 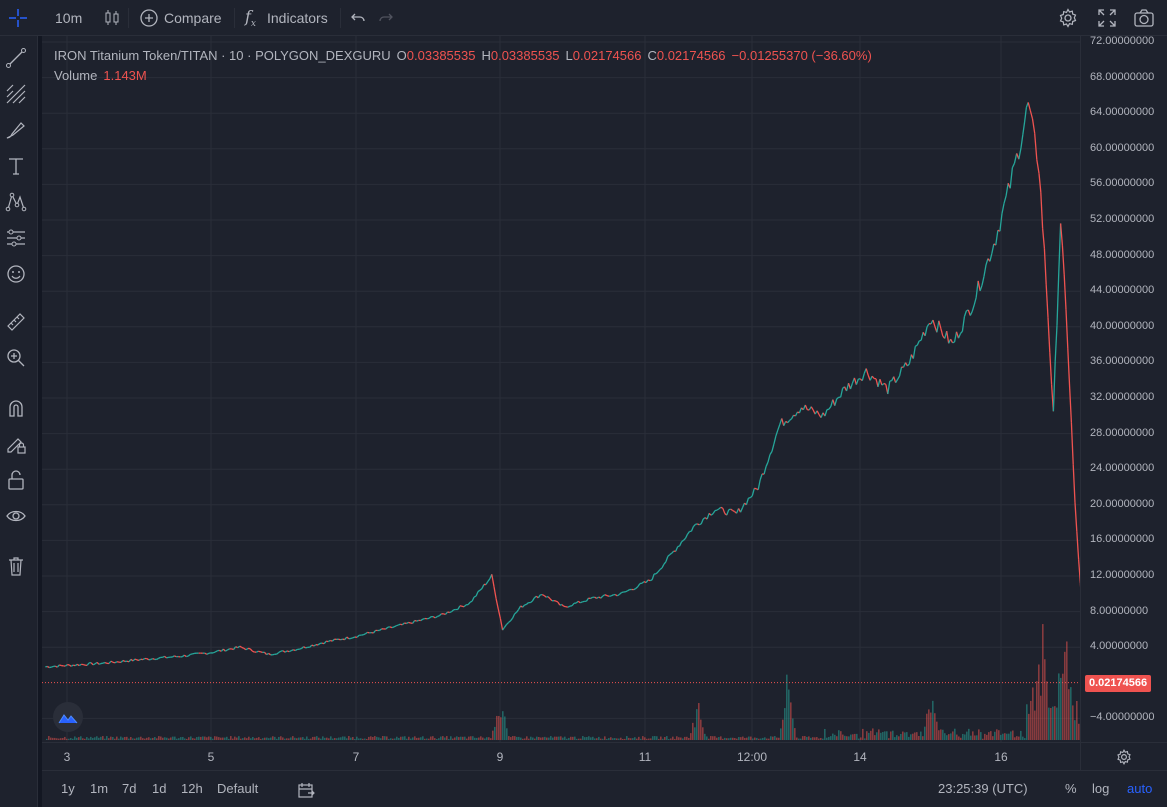 What do you see at coordinates (112, 18) in the screenshot?
I see `candles-type-button` at bounding box center [112, 18].